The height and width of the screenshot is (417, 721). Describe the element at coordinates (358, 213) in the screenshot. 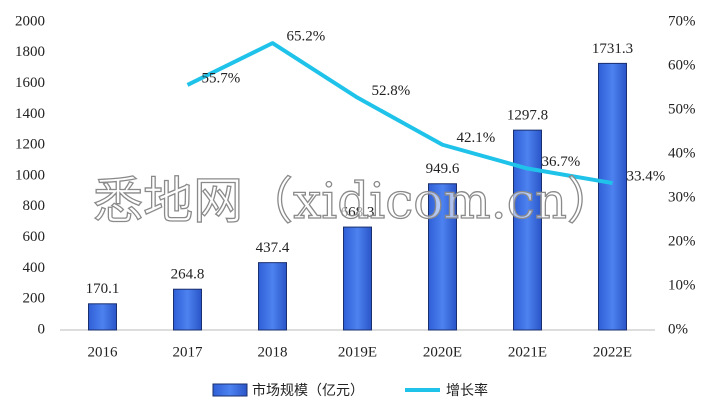

I see `value-label: 668.3` at that location.